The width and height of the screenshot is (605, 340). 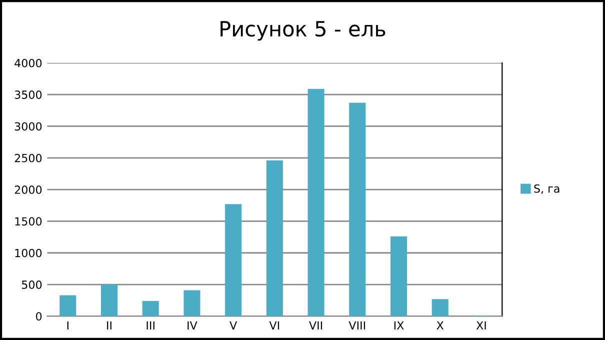 I want to click on x-tick-label: V, so click(x=234, y=325).